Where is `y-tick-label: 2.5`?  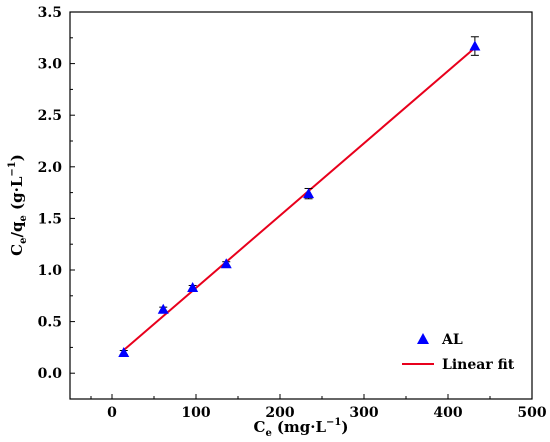
y-tick-label: 2.5 is located at coordinates (50, 116).